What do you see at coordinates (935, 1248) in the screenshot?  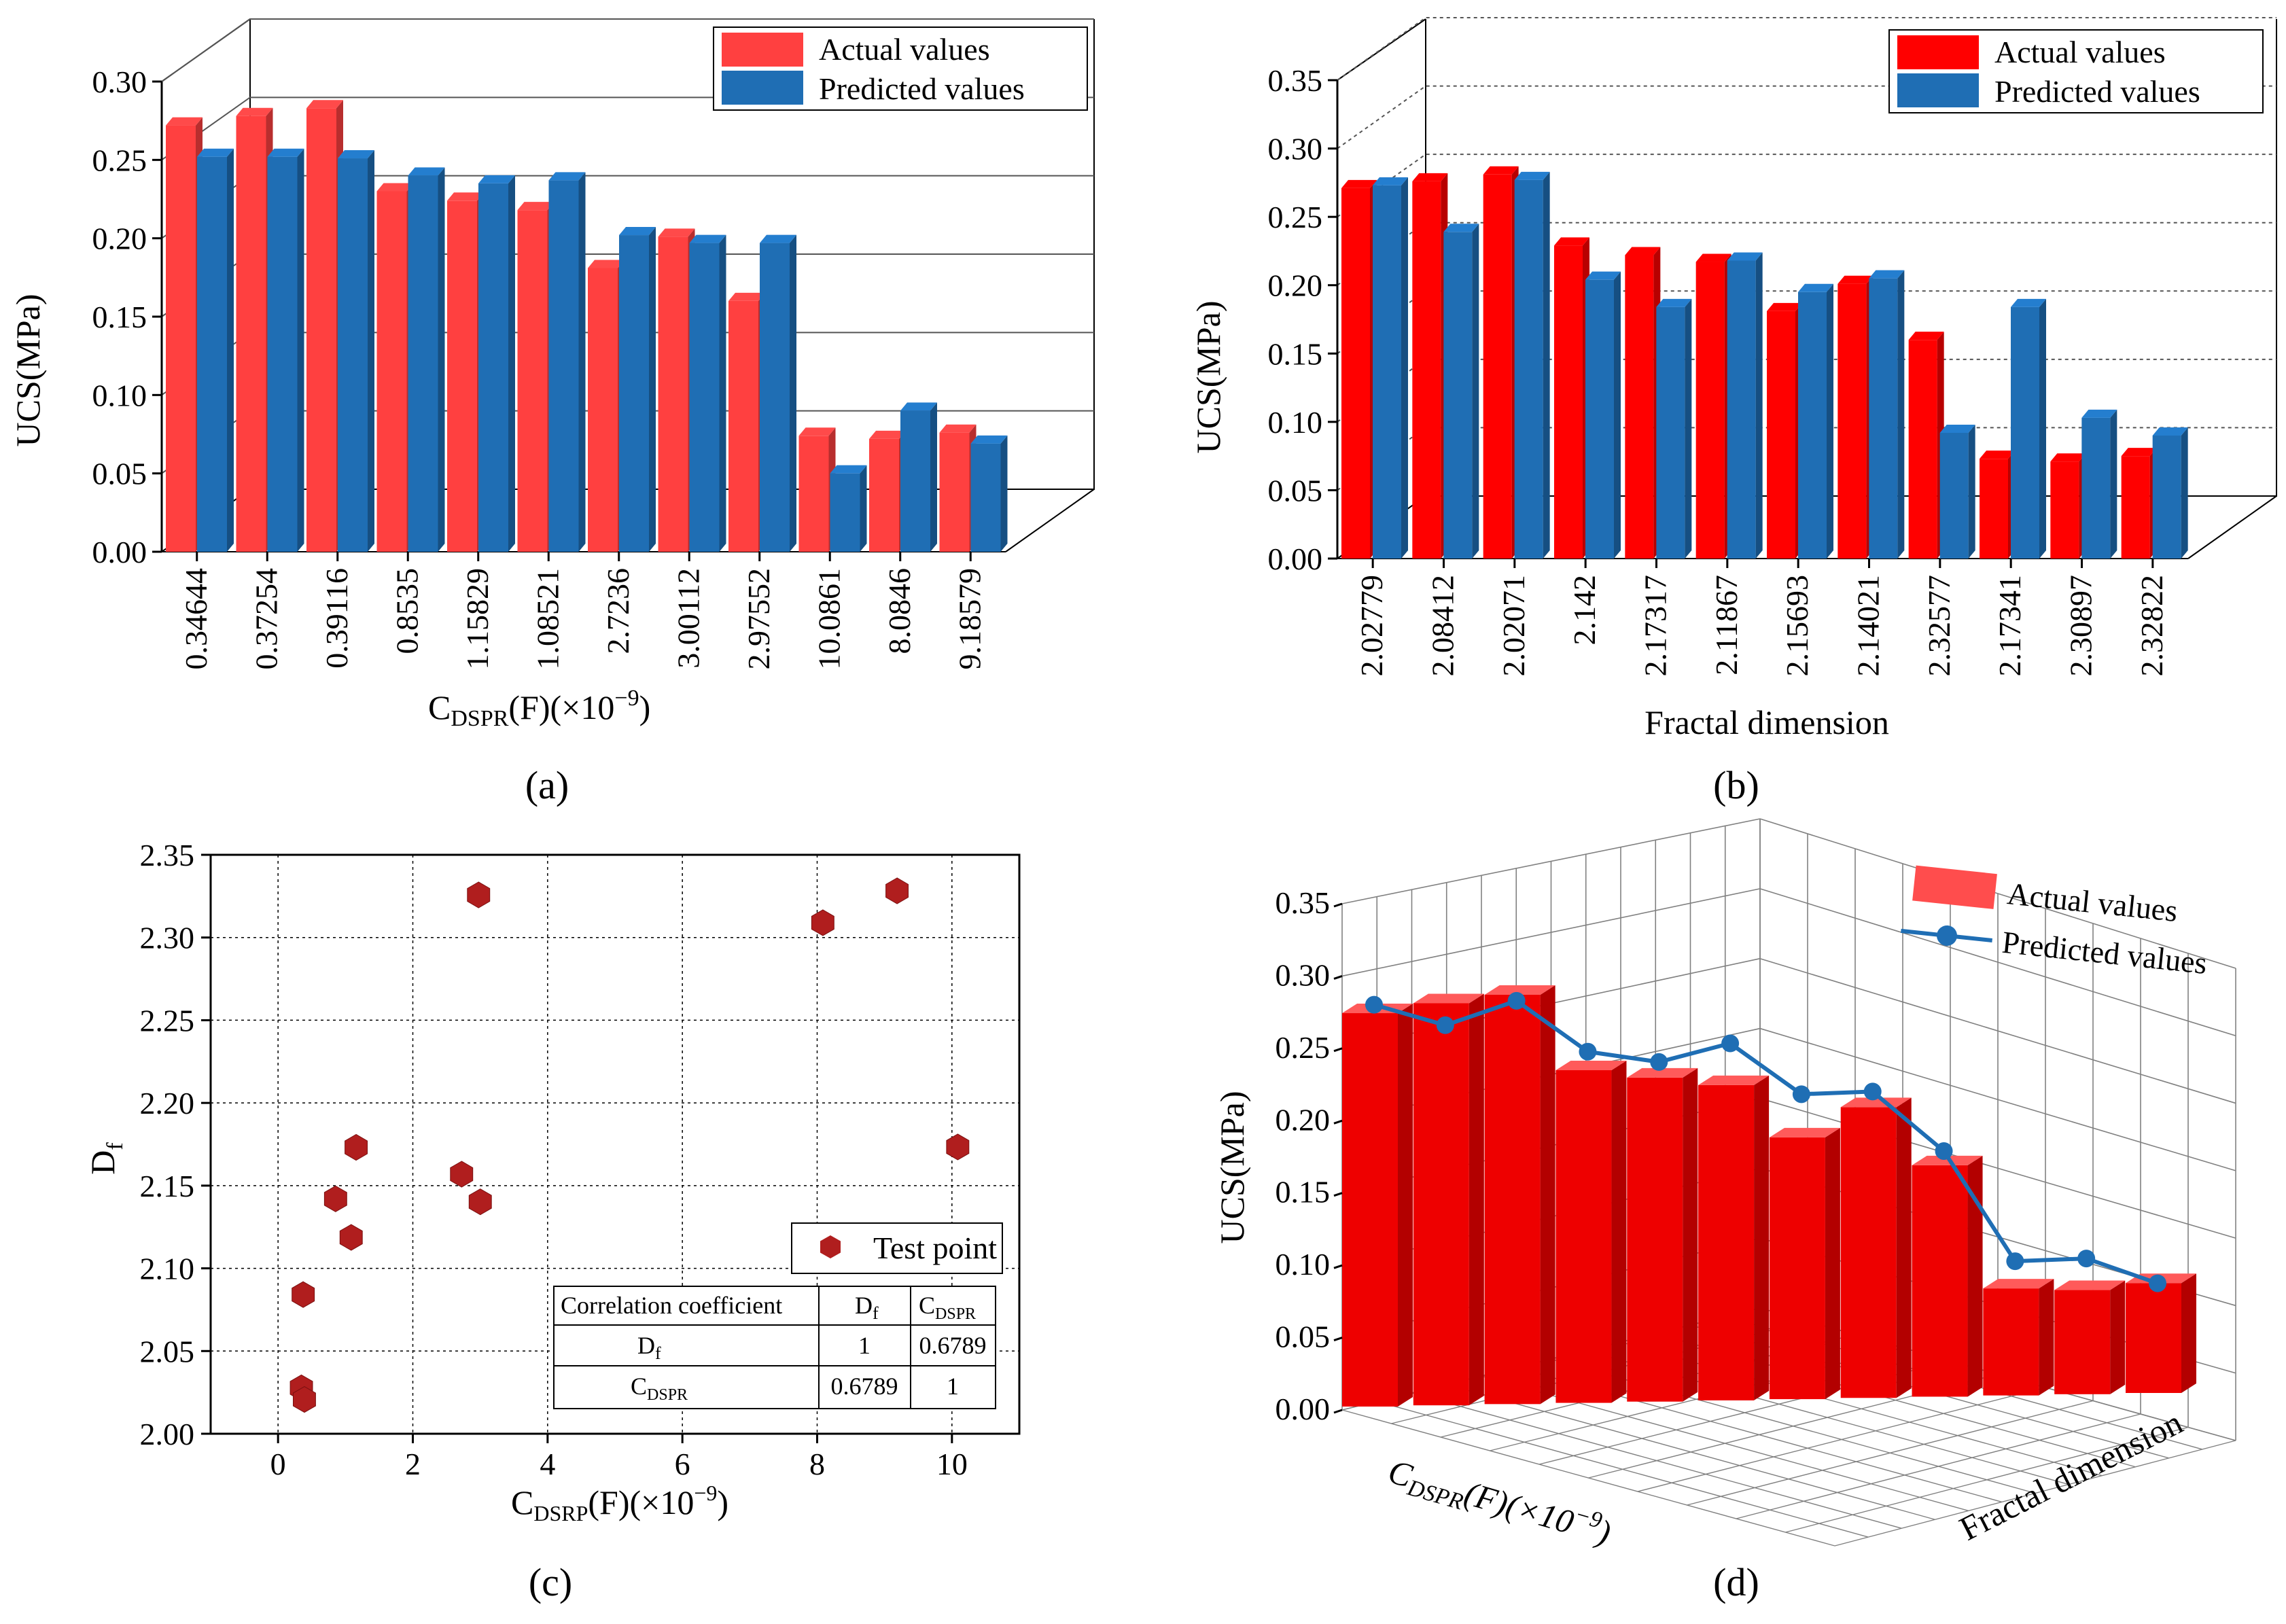 I see `c-legend-label: Test point` at bounding box center [935, 1248].